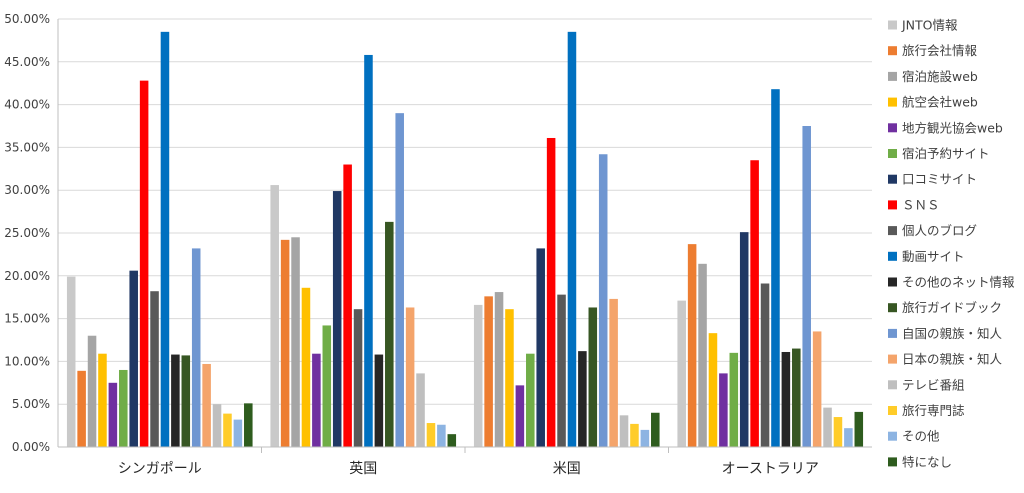  I want to click on x-category-label: オーストラリア, so click(770, 469).